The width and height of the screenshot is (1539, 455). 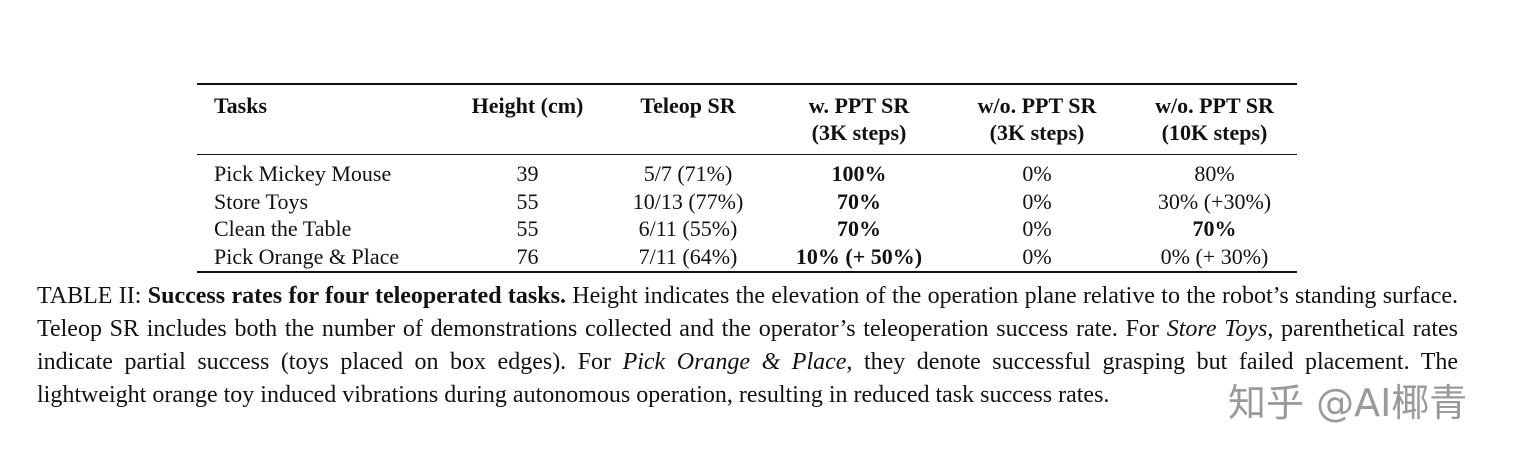 I want to click on watermark: 知乎 @AI椰青, so click(x=1348, y=403).